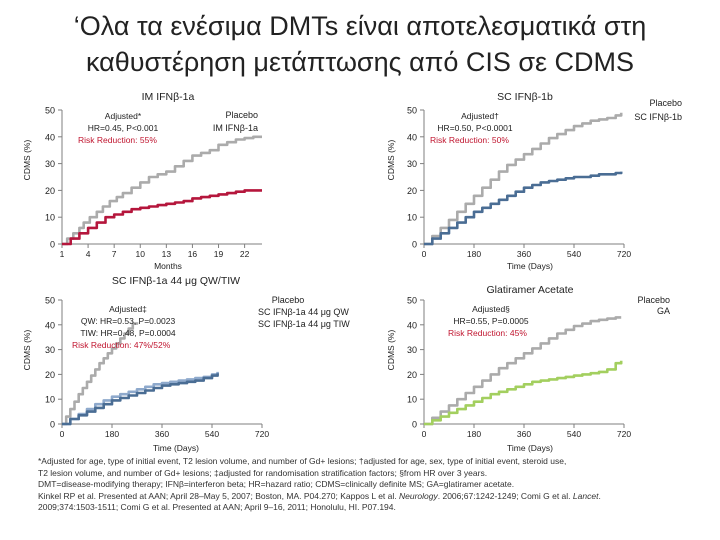 The width and height of the screenshot is (720, 540). I want to click on chart-4-stats-text: HR=0.55, P=0.0005, so click(490, 321).